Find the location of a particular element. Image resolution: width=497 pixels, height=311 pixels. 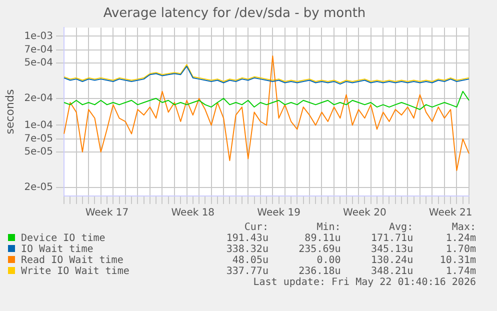

text: 1.74m is located at coordinates (460, 271).